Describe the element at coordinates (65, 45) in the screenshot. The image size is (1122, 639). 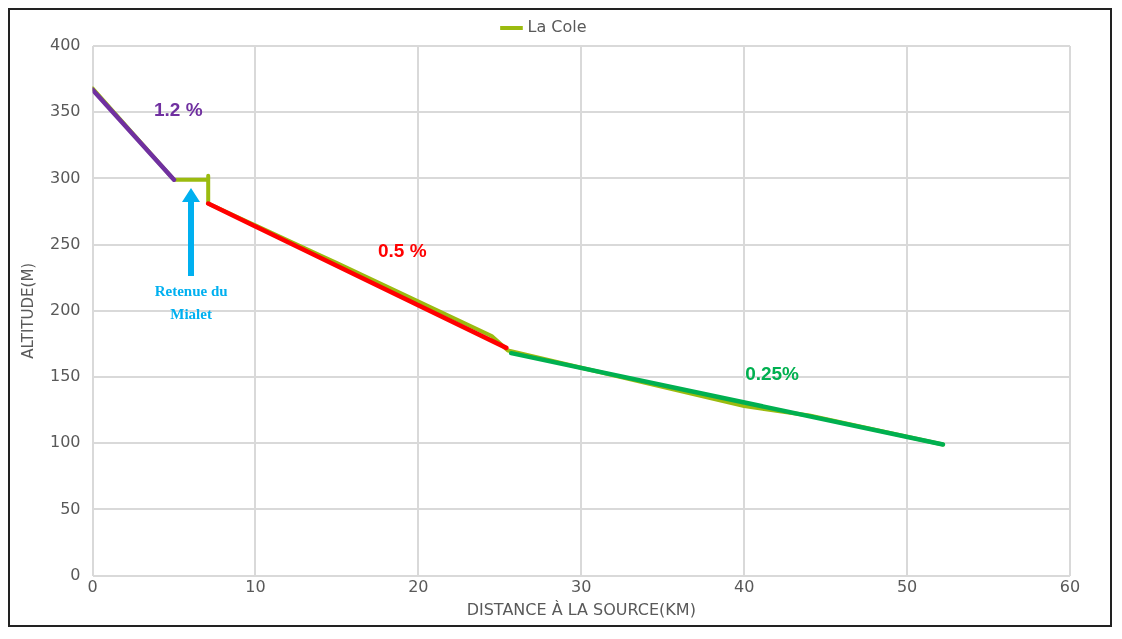
I see `y-tick-label: 400` at that location.